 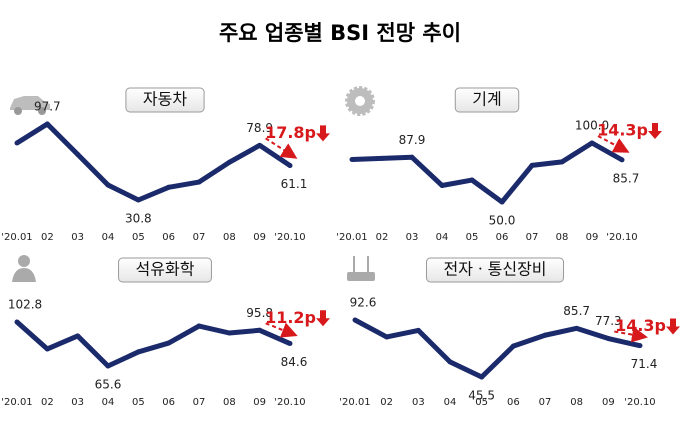 What do you see at coordinates (360, 101) in the screenshot?
I see `icon-gear` at bounding box center [360, 101].